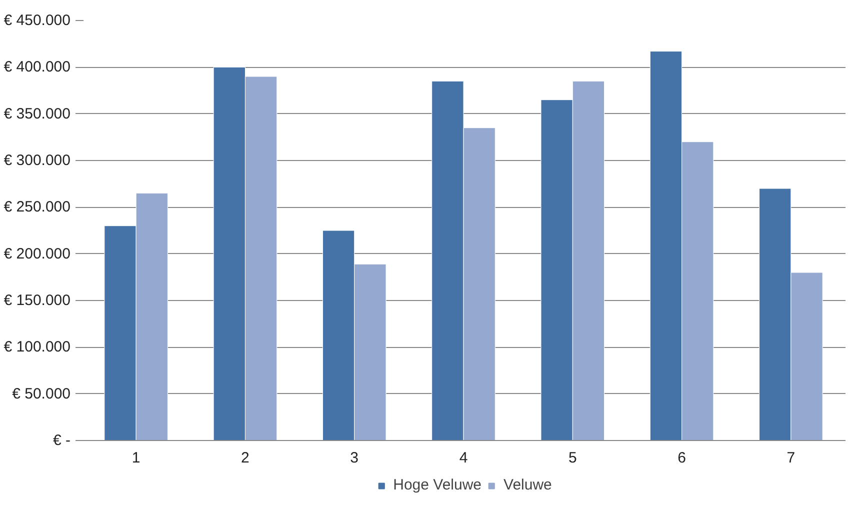 This screenshot has width=866, height=520. What do you see at coordinates (791, 458) in the screenshot?
I see `x-tick-label: 7` at bounding box center [791, 458].